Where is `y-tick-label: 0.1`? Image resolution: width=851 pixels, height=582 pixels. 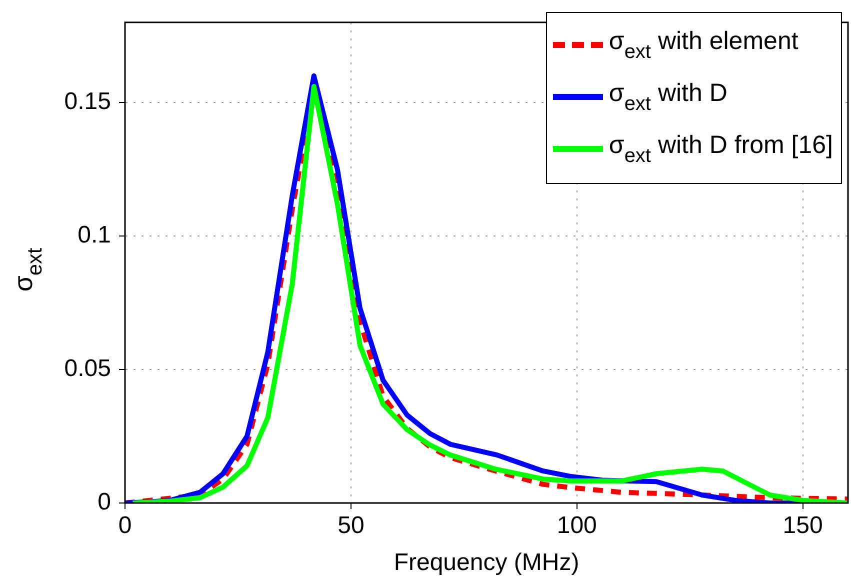 y-tick-label: 0.1 is located at coordinates (94, 235).